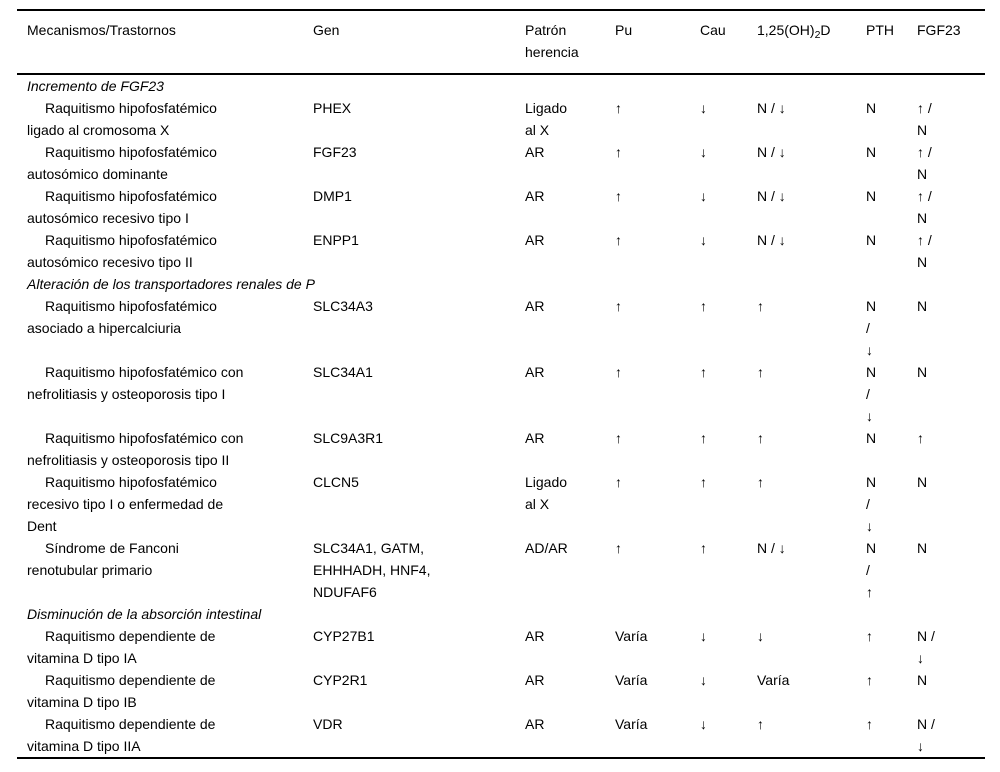 The image size is (1000, 772). I want to click on cell-125ohd: ↓, so click(760, 636).